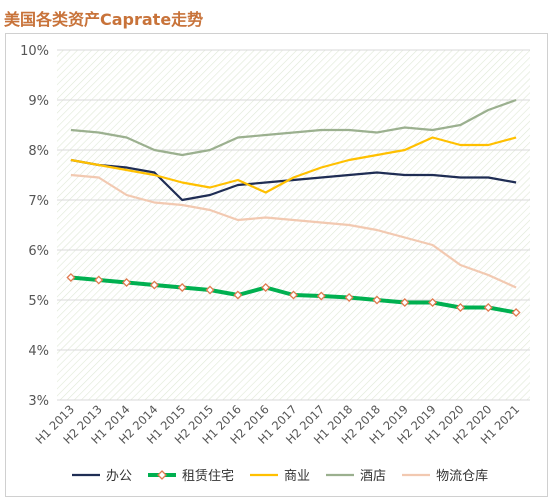 The image size is (555, 504). What do you see at coordinates (38, 151) in the screenshot?
I see `y-tick-label: 8%` at bounding box center [38, 151].